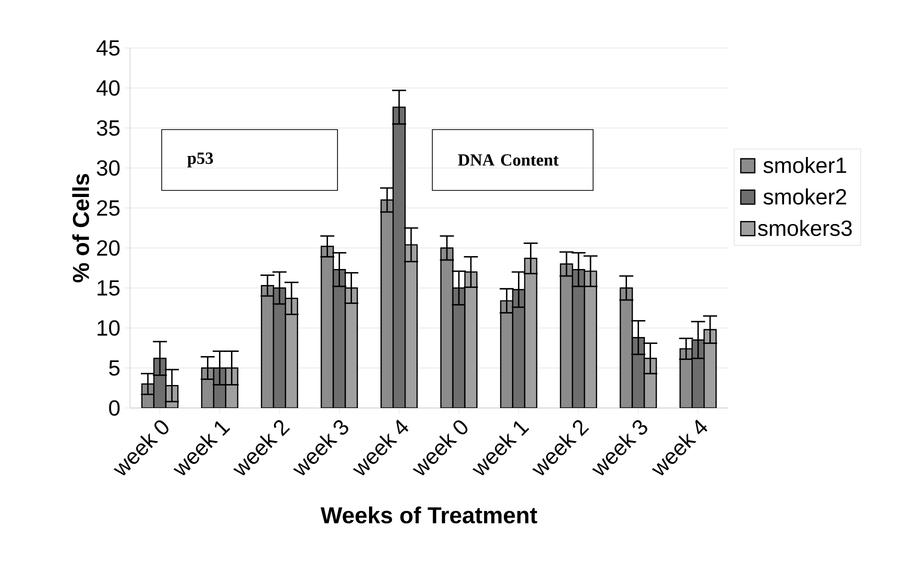  Describe the element at coordinates (108, 248) in the screenshot. I see `y-tick-label: 20` at that location.